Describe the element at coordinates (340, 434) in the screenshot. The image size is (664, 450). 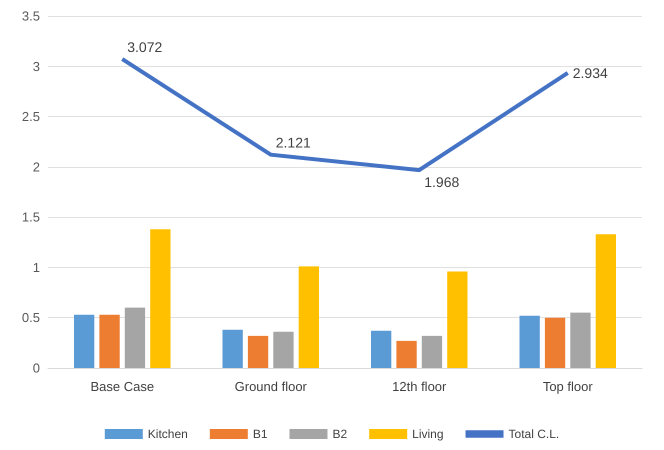
I see `legend-label: B2` at that location.